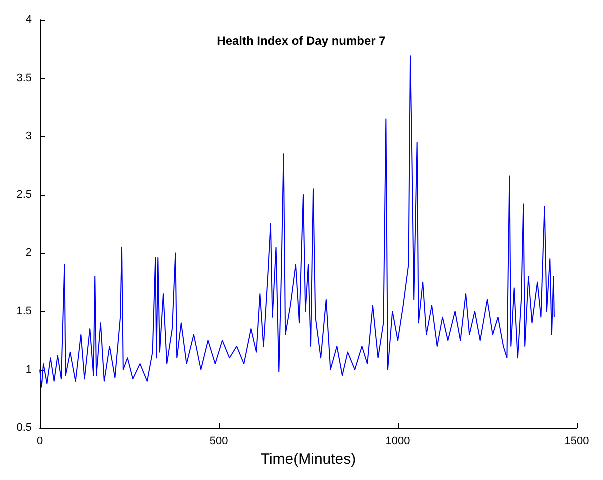 This screenshot has height=480, width=603. I want to click on y-tick-label: 4, so click(29, 20).